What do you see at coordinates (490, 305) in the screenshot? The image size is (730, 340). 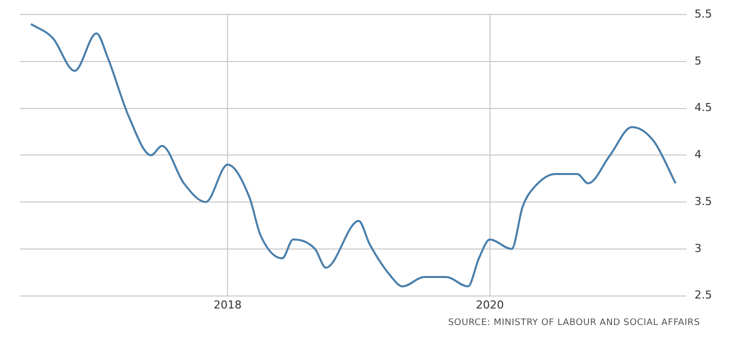 I see `x-tick-label: 2020` at bounding box center [490, 305].